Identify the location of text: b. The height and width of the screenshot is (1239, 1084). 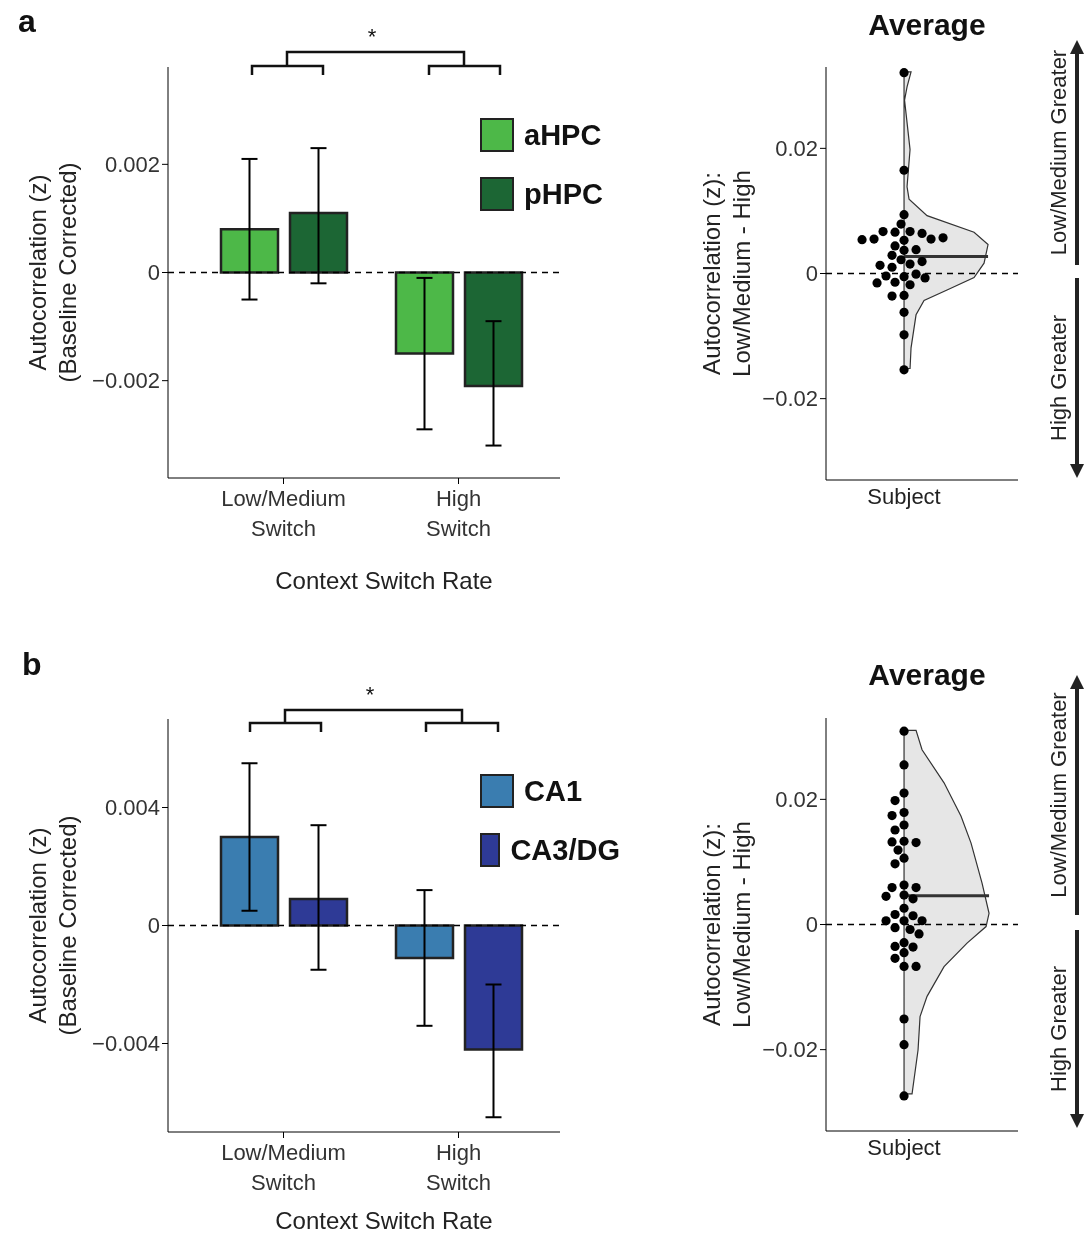
(32, 664).